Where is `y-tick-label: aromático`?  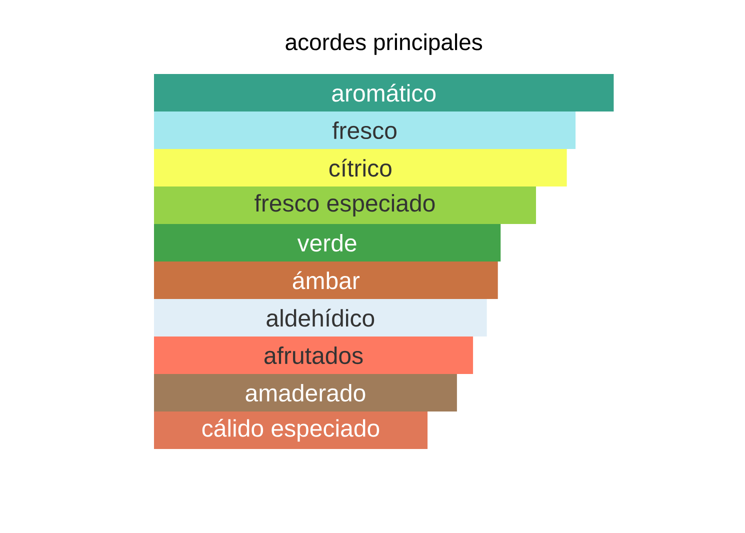 y-tick-label: aromático is located at coordinates (384, 93).